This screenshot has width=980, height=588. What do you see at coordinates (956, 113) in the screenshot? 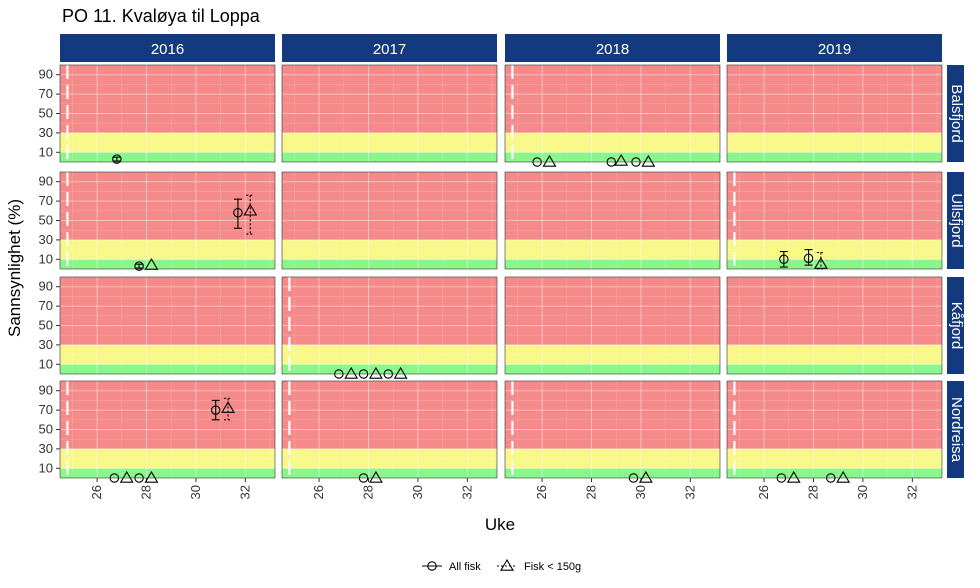
I see `row-label-balsfjord: Balsfjord` at bounding box center [956, 113].